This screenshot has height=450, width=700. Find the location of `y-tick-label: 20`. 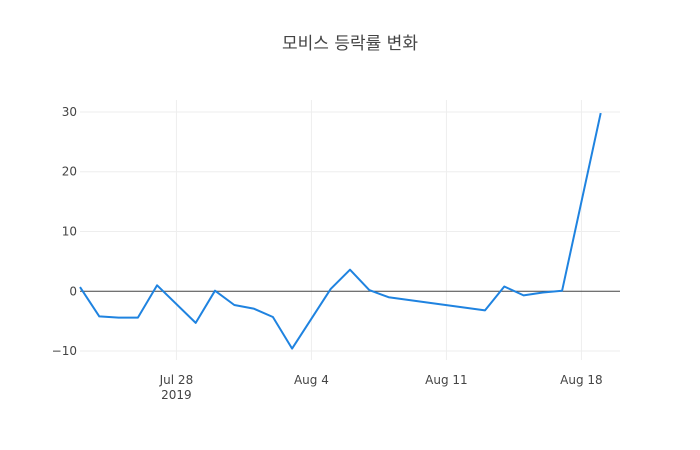

y-tick-label: 20 is located at coordinates (69, 172).